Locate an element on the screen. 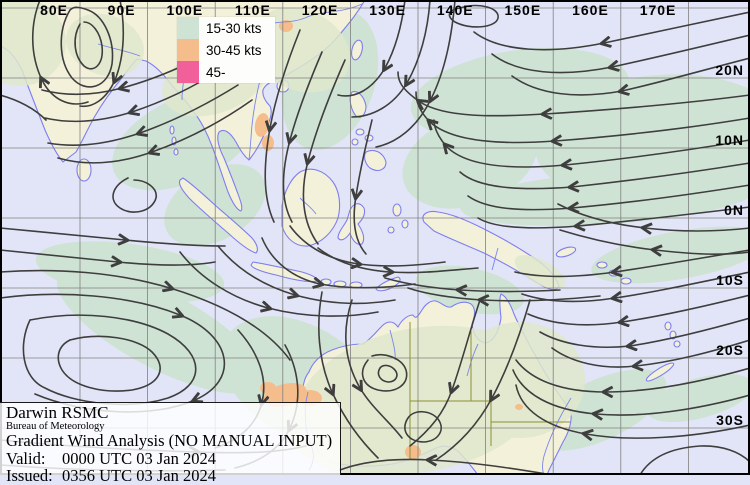 The image size is (750, 485). lat-label-30s: 30S is located at coordinates (730, 420).